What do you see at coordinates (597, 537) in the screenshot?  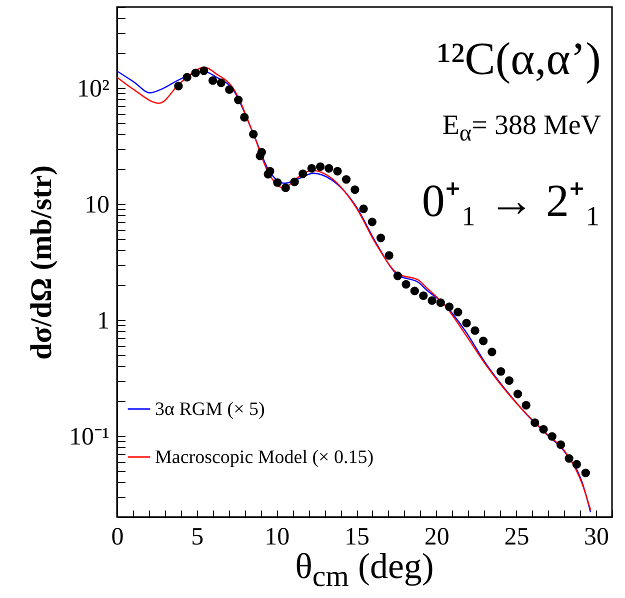 I see `x-tick-label: 30` at bounding box center [597, 537].